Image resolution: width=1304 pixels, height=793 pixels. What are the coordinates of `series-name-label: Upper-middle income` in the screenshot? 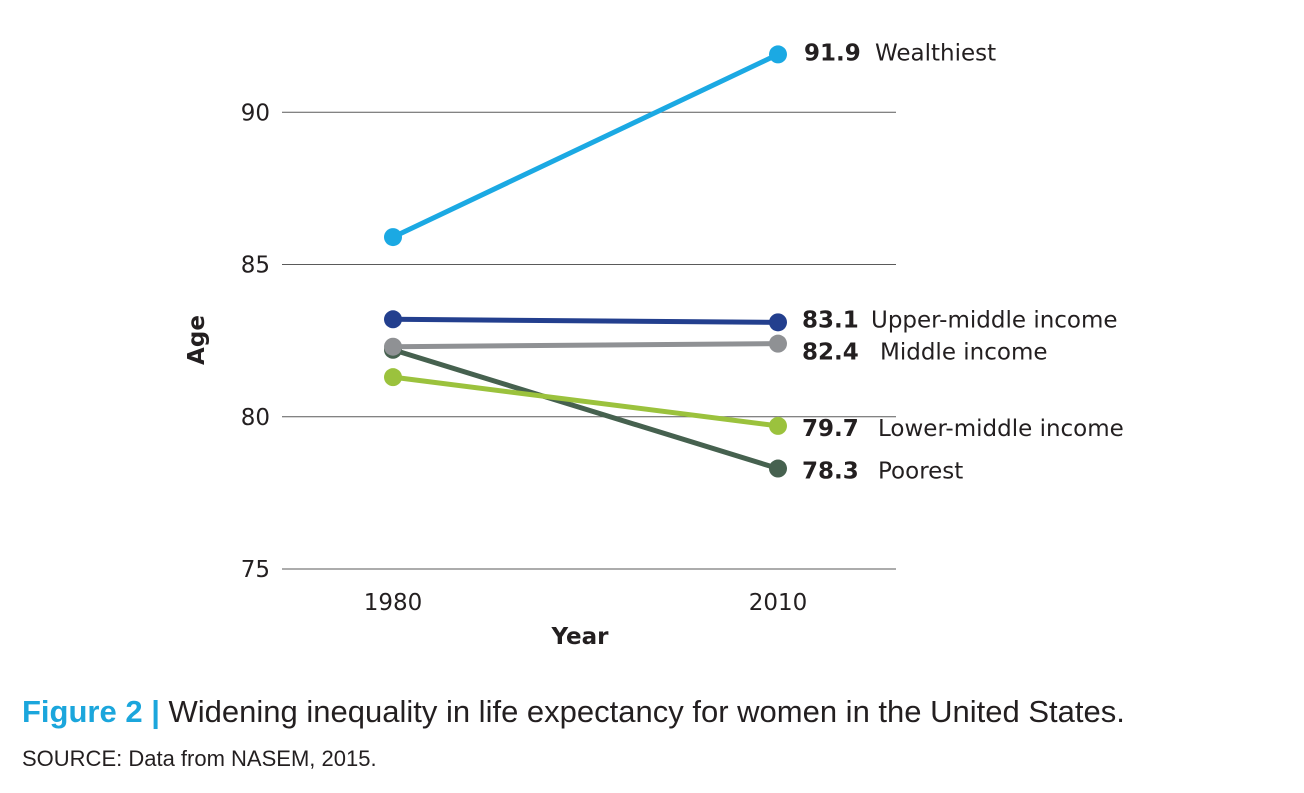 It's located at (994, 320).